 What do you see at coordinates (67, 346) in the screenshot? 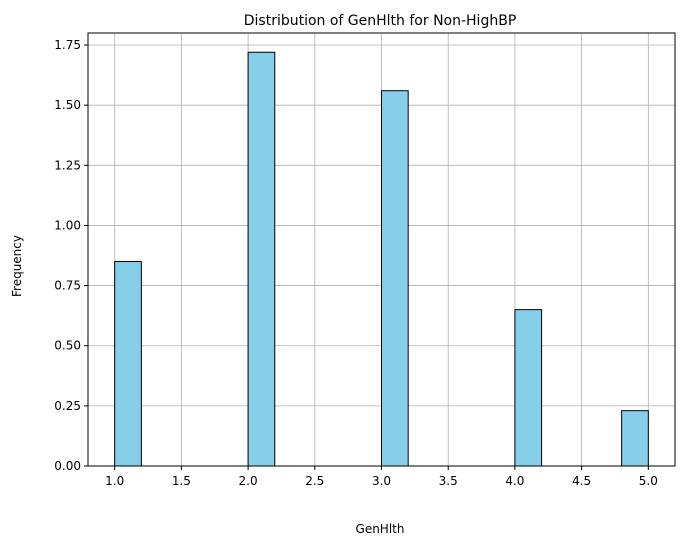
I see `y-tick-label: 0.50` at bounding box center [67, 346].